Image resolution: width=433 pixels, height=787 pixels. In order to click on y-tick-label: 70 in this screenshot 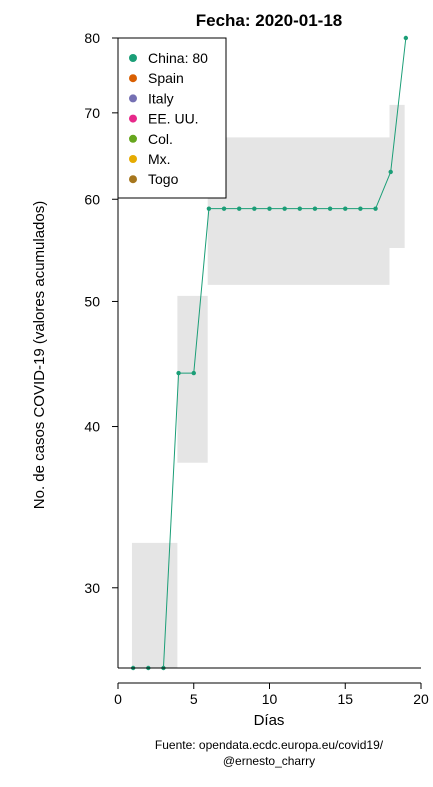, I will do `click(92, 113)`.